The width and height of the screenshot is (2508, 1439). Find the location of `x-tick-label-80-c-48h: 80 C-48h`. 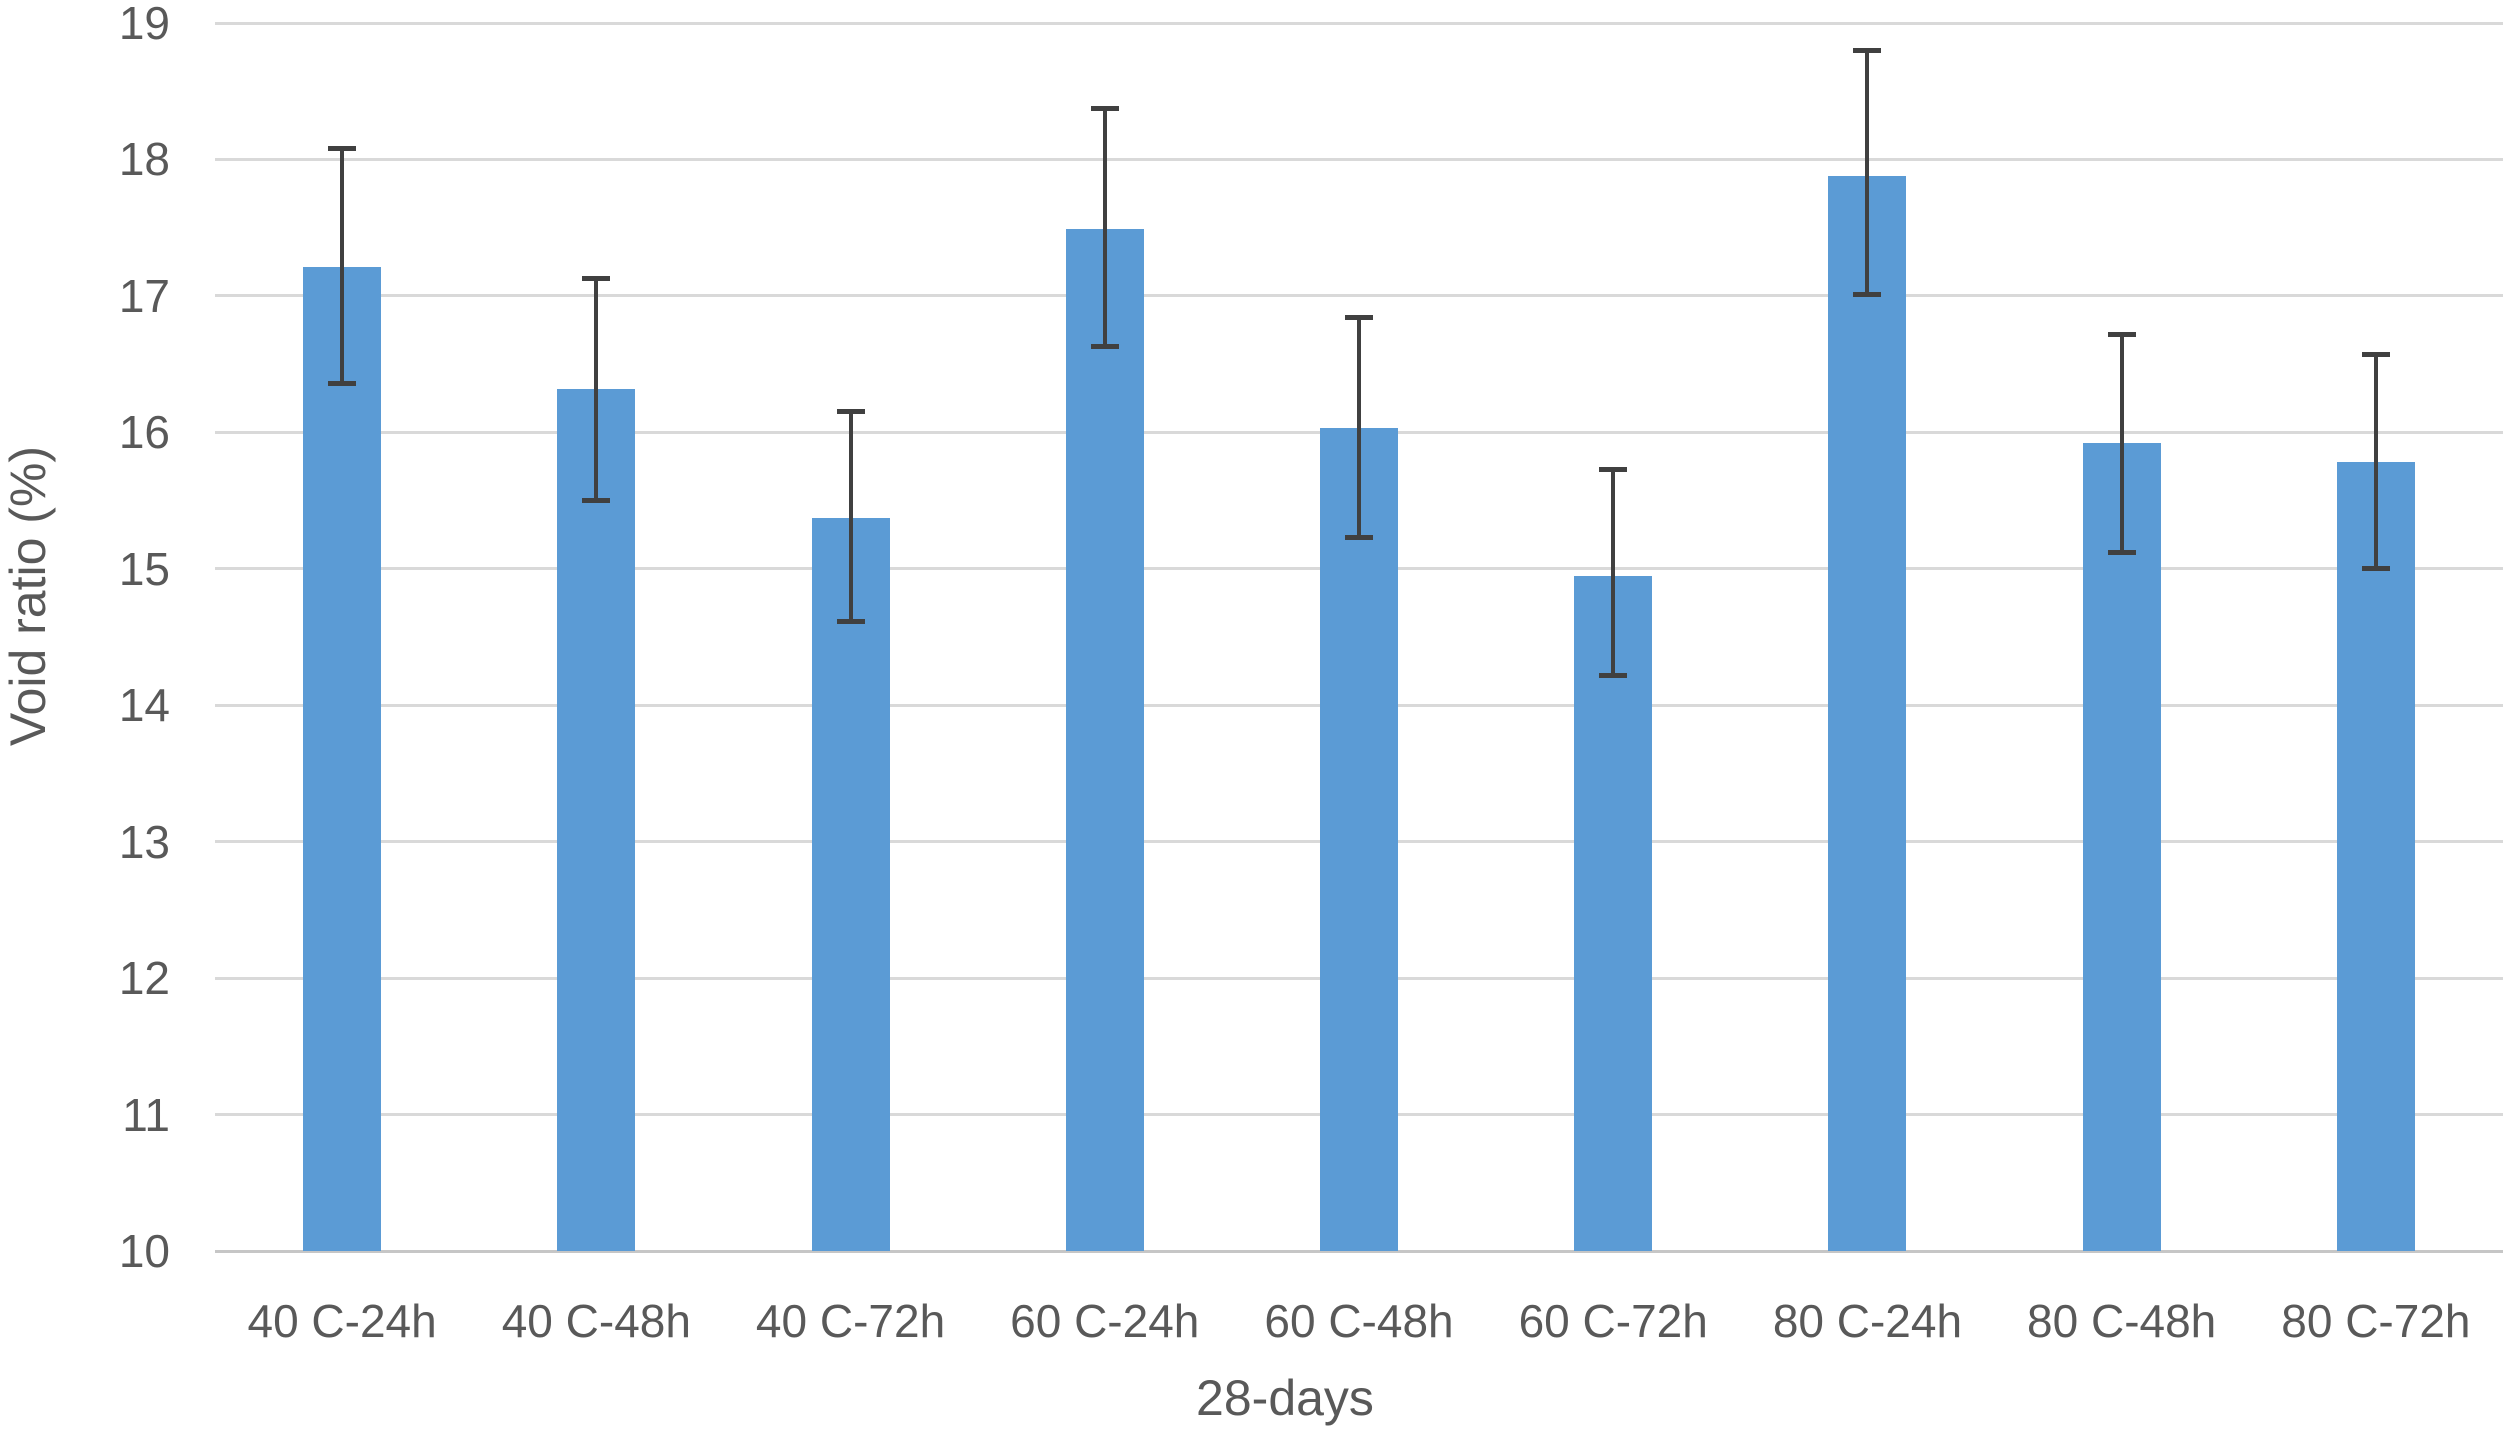

x-tick-label-80-c-48h: 80 C-48h is located at coordinates (2122, 1321).